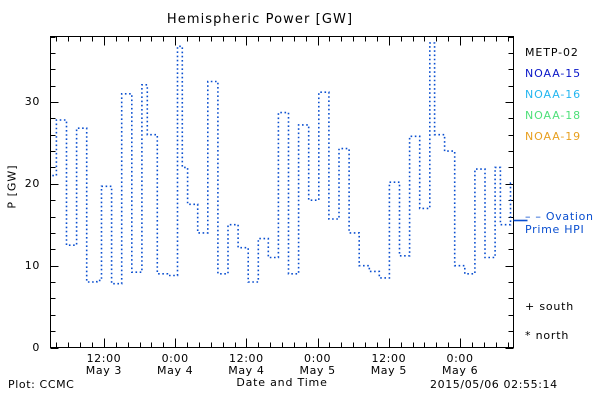 The image size is (600, 400). What do you see at coordinates (553, 94) in the screenshot?
I see `legend-item-noaa-16: NOAA-16` at bounding box center [553, 94].